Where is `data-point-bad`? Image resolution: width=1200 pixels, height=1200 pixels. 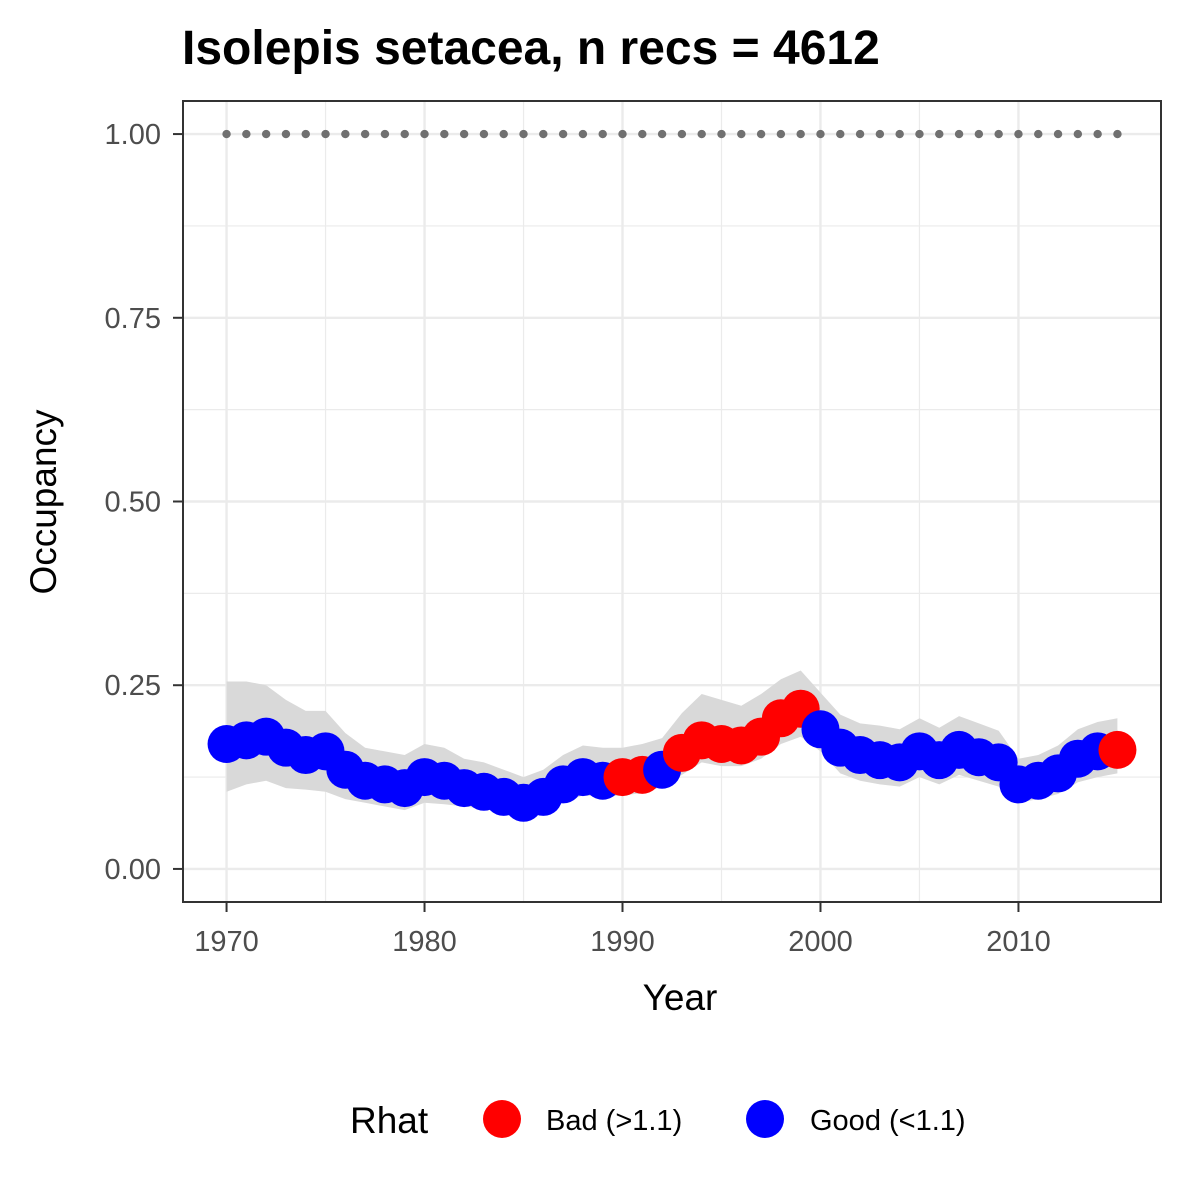
data-point-bad is located at coordinates (1117, 749).